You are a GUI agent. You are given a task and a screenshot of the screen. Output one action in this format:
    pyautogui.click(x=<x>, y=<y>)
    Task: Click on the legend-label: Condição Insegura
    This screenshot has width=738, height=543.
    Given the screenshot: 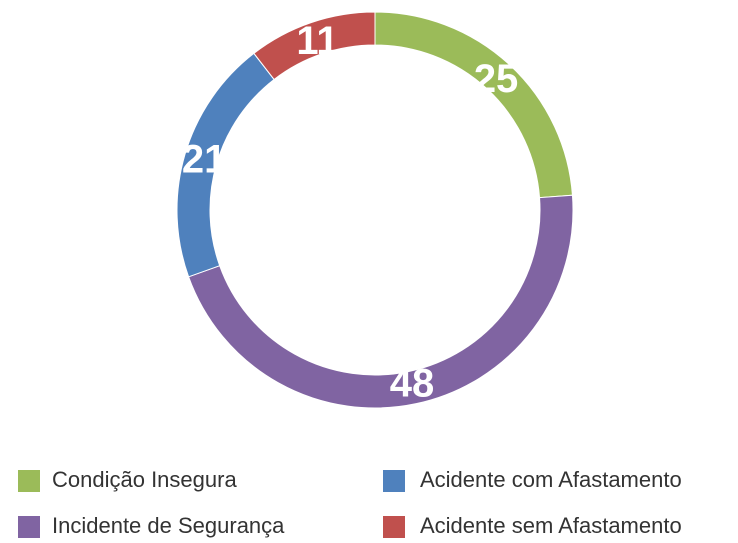 What is the action you would take?
    pyautogui.click(x=144, y=479)
    